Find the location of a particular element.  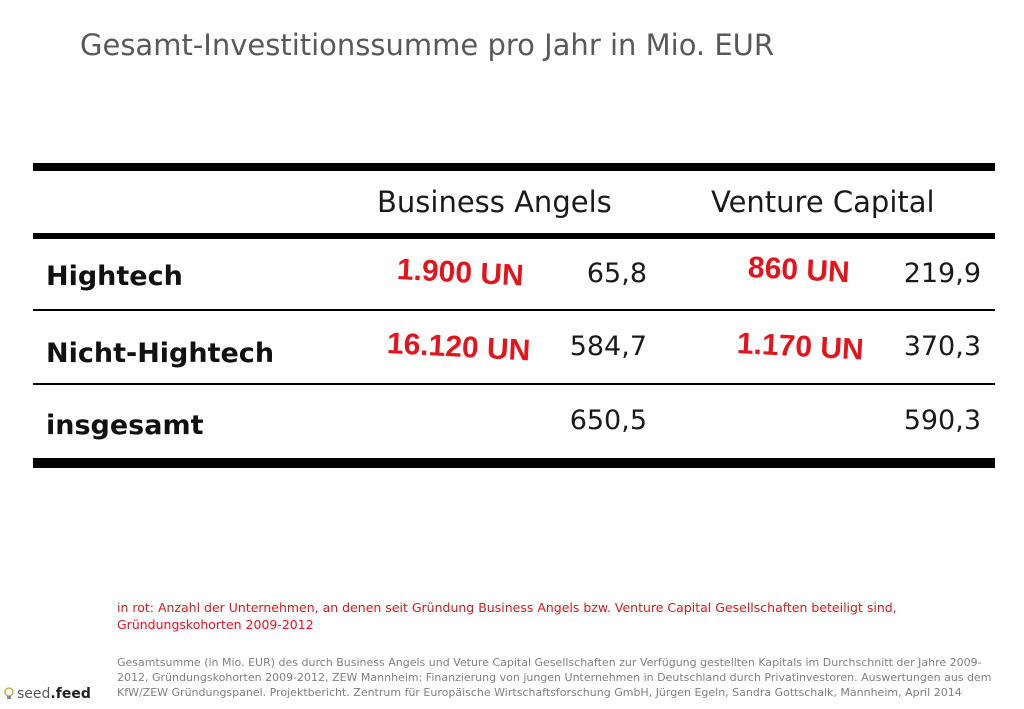

nicht-hightech-vc-value: 370,3 is located at coordinates (942, 346).